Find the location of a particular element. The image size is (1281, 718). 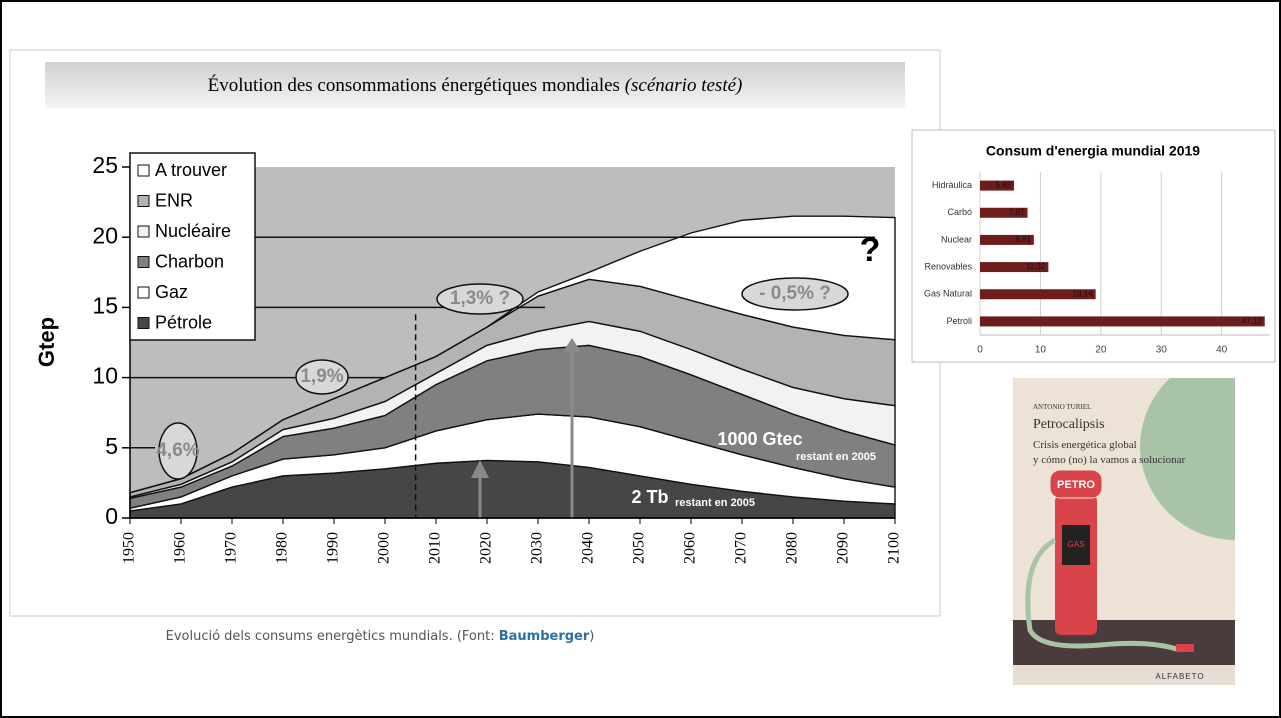

y-tick-label: Gas Natural is located at coordinates (948, 294).